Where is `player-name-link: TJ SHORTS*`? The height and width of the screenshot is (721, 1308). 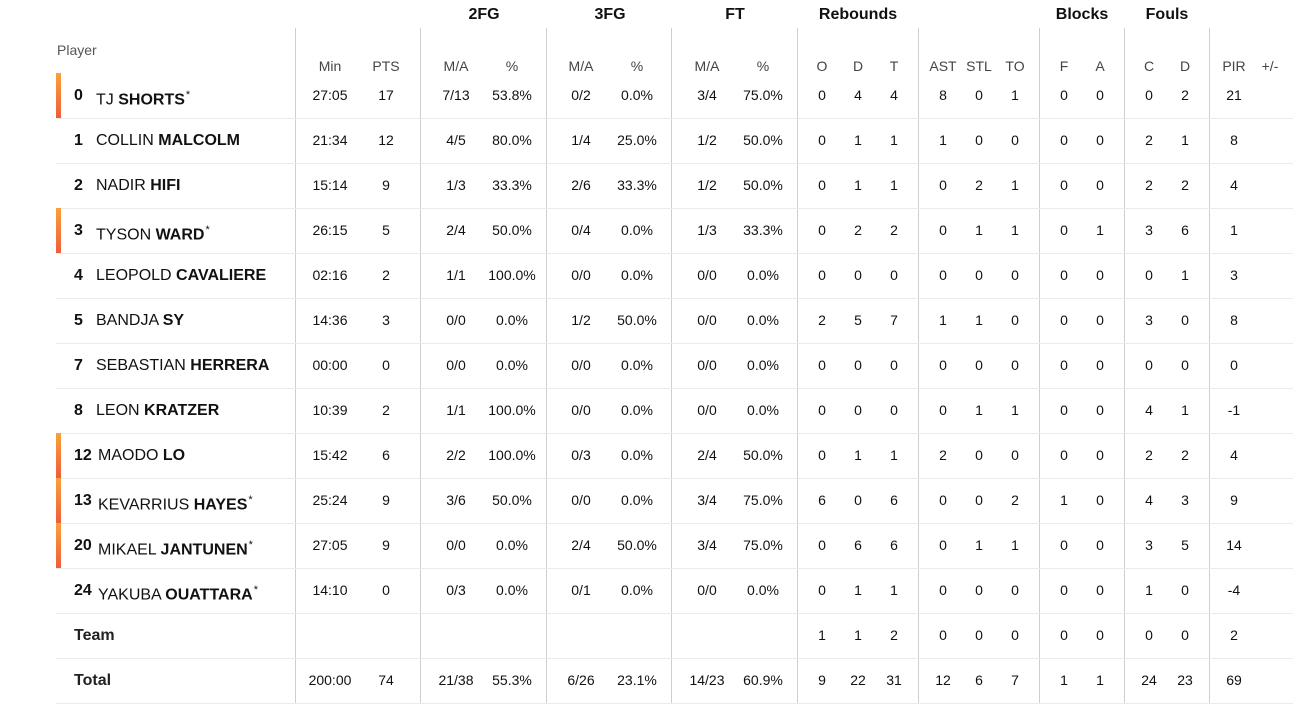
player-name-link: TJ SHORTS* is located at coordinates (143, 97).